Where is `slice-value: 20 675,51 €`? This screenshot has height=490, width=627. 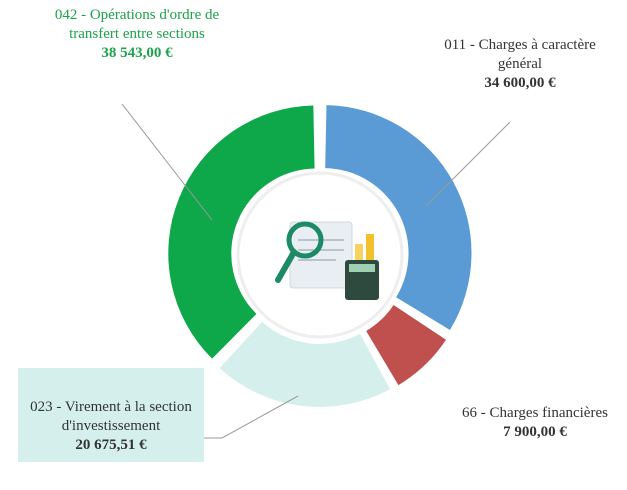
slice-value: 20 675,51 € is located at coordinates (111, 445).